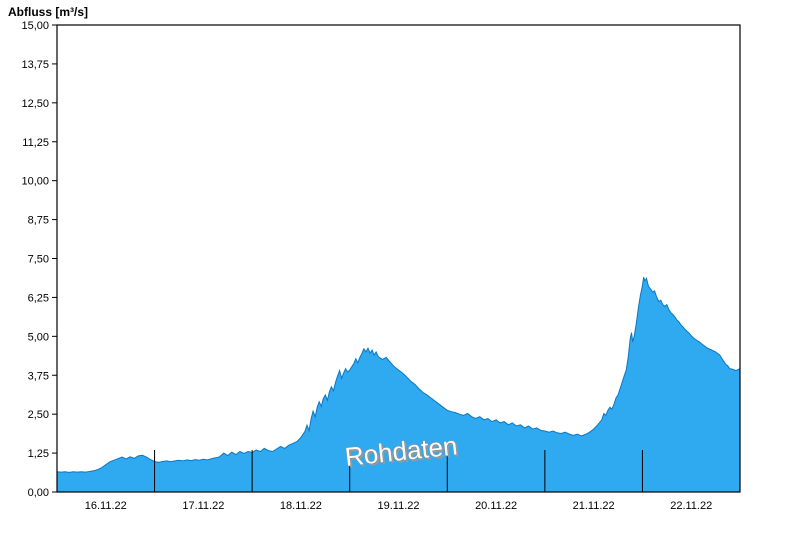  Describe the element at coordinates (38, 337) in the screenshot. I see `y-tick-label: 5,00` at that location.